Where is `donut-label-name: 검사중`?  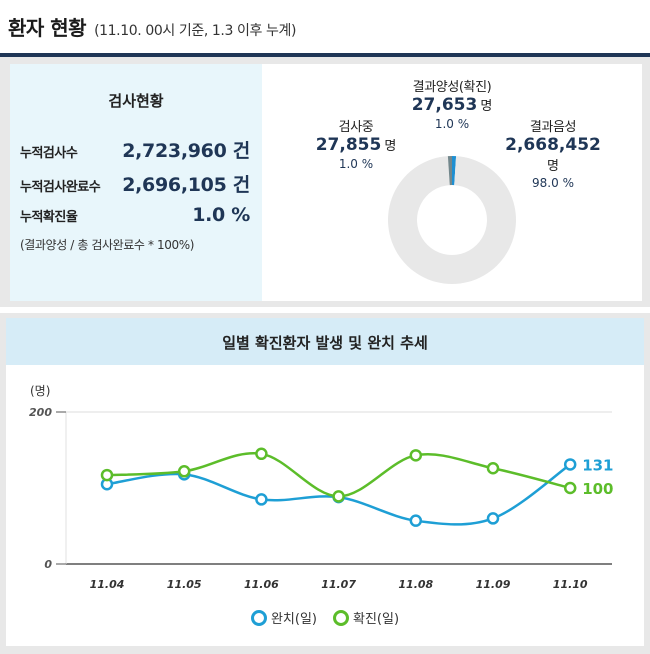
donut-label-name: 검사중 is located at coordinates (356, 127).